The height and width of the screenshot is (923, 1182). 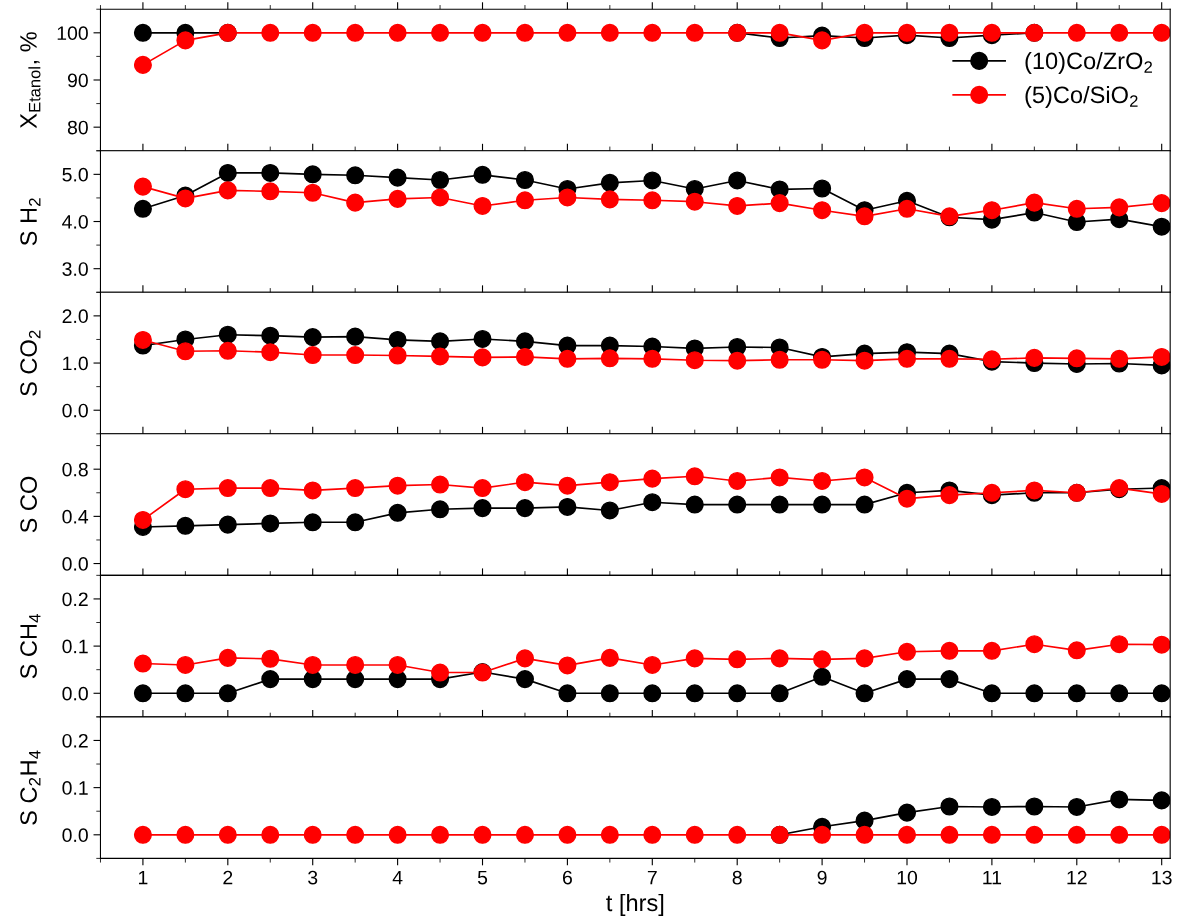 What do you see at coordinates (907, 877) in the screenshot?
I see `x-tick-label: 10` at bounding box center [907, 877].